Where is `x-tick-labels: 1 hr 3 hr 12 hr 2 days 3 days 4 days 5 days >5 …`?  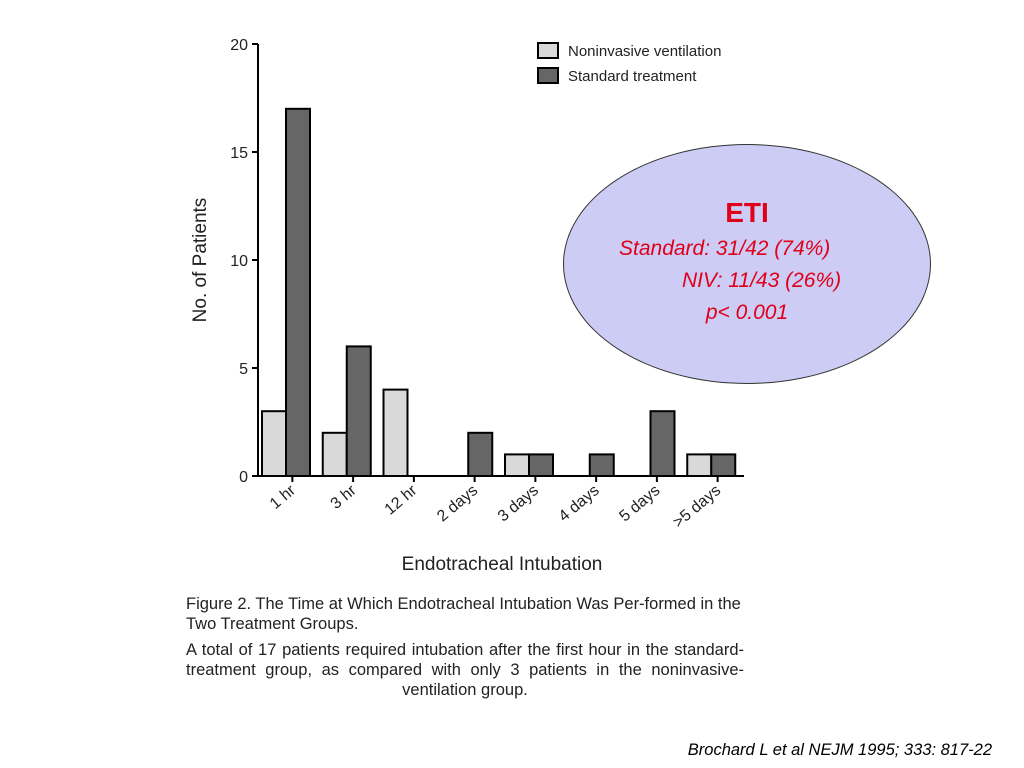 x-tick-labels: 1 hr 3 hr 12 hr 2 days 3 days 4 days 5 days >5 … is located at coordinates (495, 507).